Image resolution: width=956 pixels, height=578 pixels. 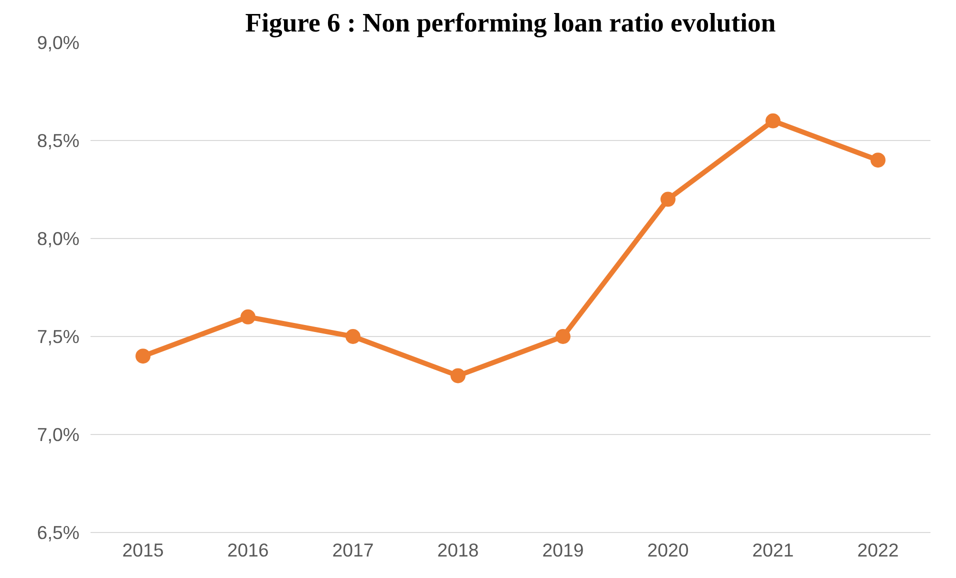 I want to click on y-tick-label: 8,0%, so click(x=58, y=238).